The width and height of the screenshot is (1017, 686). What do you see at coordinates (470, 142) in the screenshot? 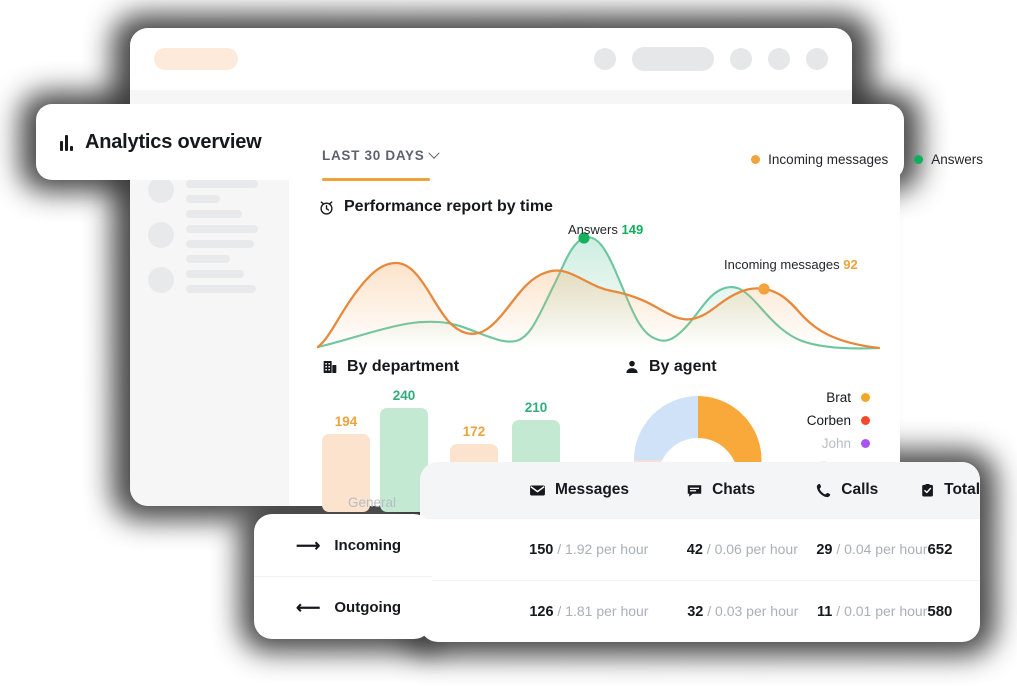
I see `analytics-header-card: Analytics overview` at bounding box center [470, 142].